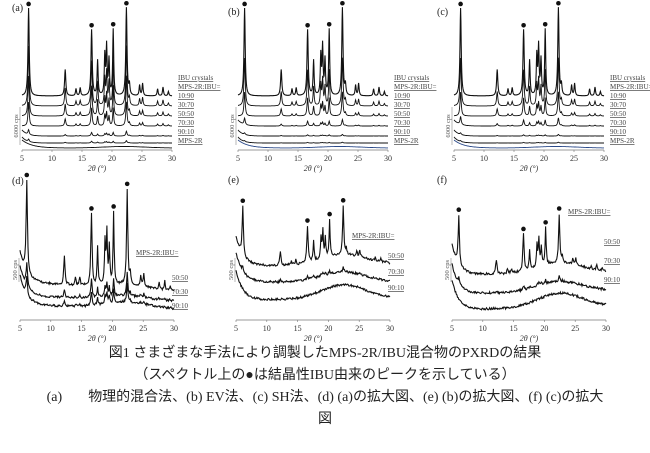 The width and height of the screenshot is (650, 453). Describe the element at coordinates (325, 375) in the screenshot. I see `figure-caption-note: （スペクトル上の●は結晶性IBU由来のピークを示している）` at that location.